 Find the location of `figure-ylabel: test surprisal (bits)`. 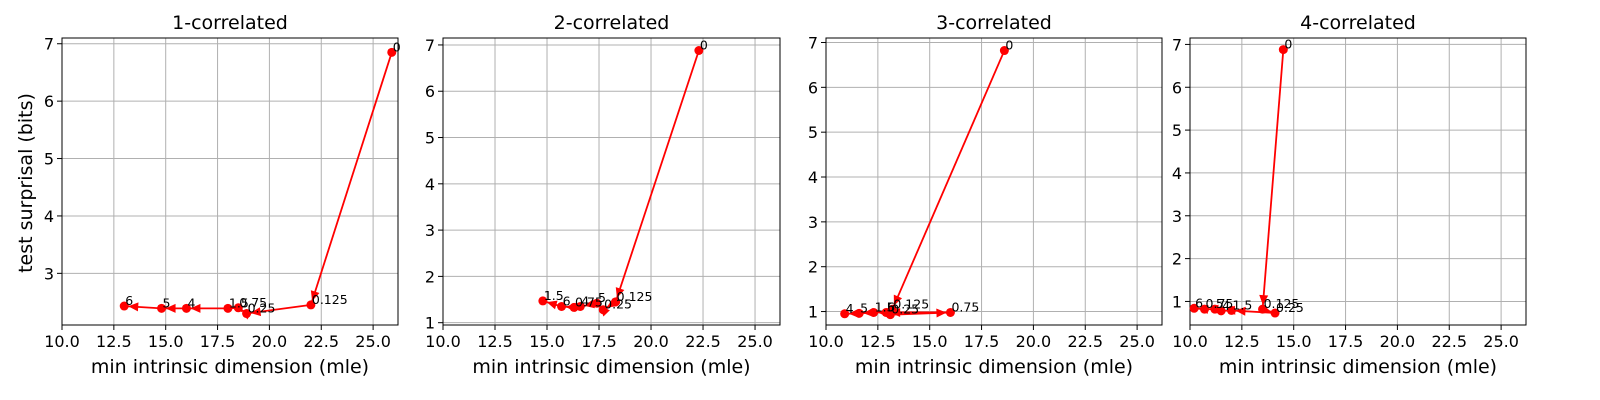

figure-ylabel: test surprisal (bits) is located at coordinates (26, 183).